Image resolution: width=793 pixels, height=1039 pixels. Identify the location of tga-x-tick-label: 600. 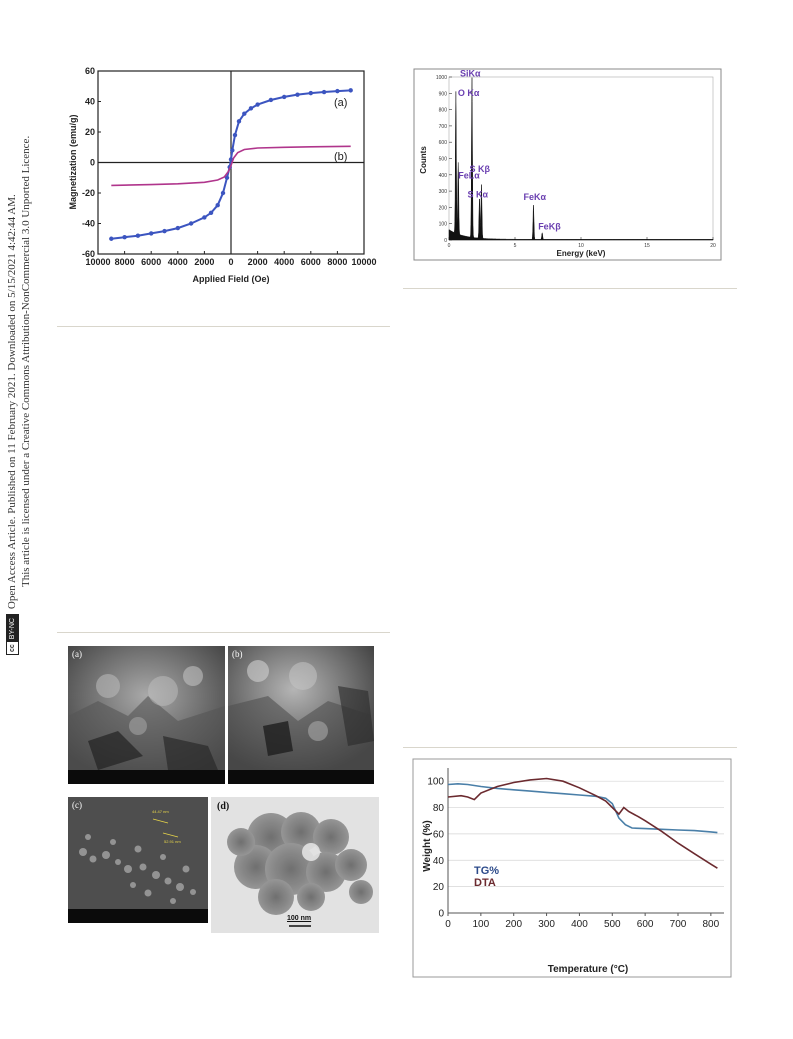
(645, 924).